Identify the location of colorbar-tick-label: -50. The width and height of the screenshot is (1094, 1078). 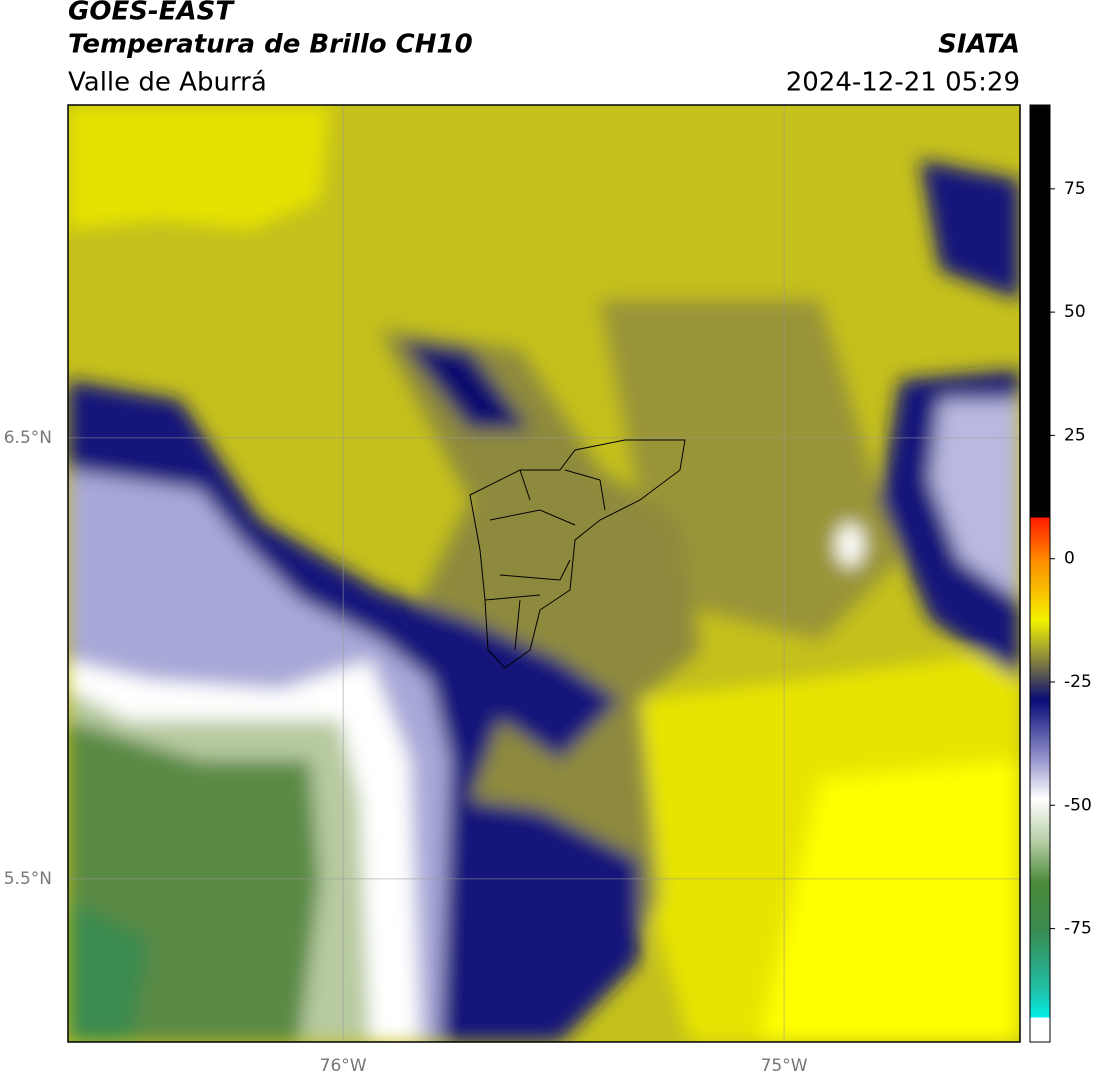
(1078, 805).